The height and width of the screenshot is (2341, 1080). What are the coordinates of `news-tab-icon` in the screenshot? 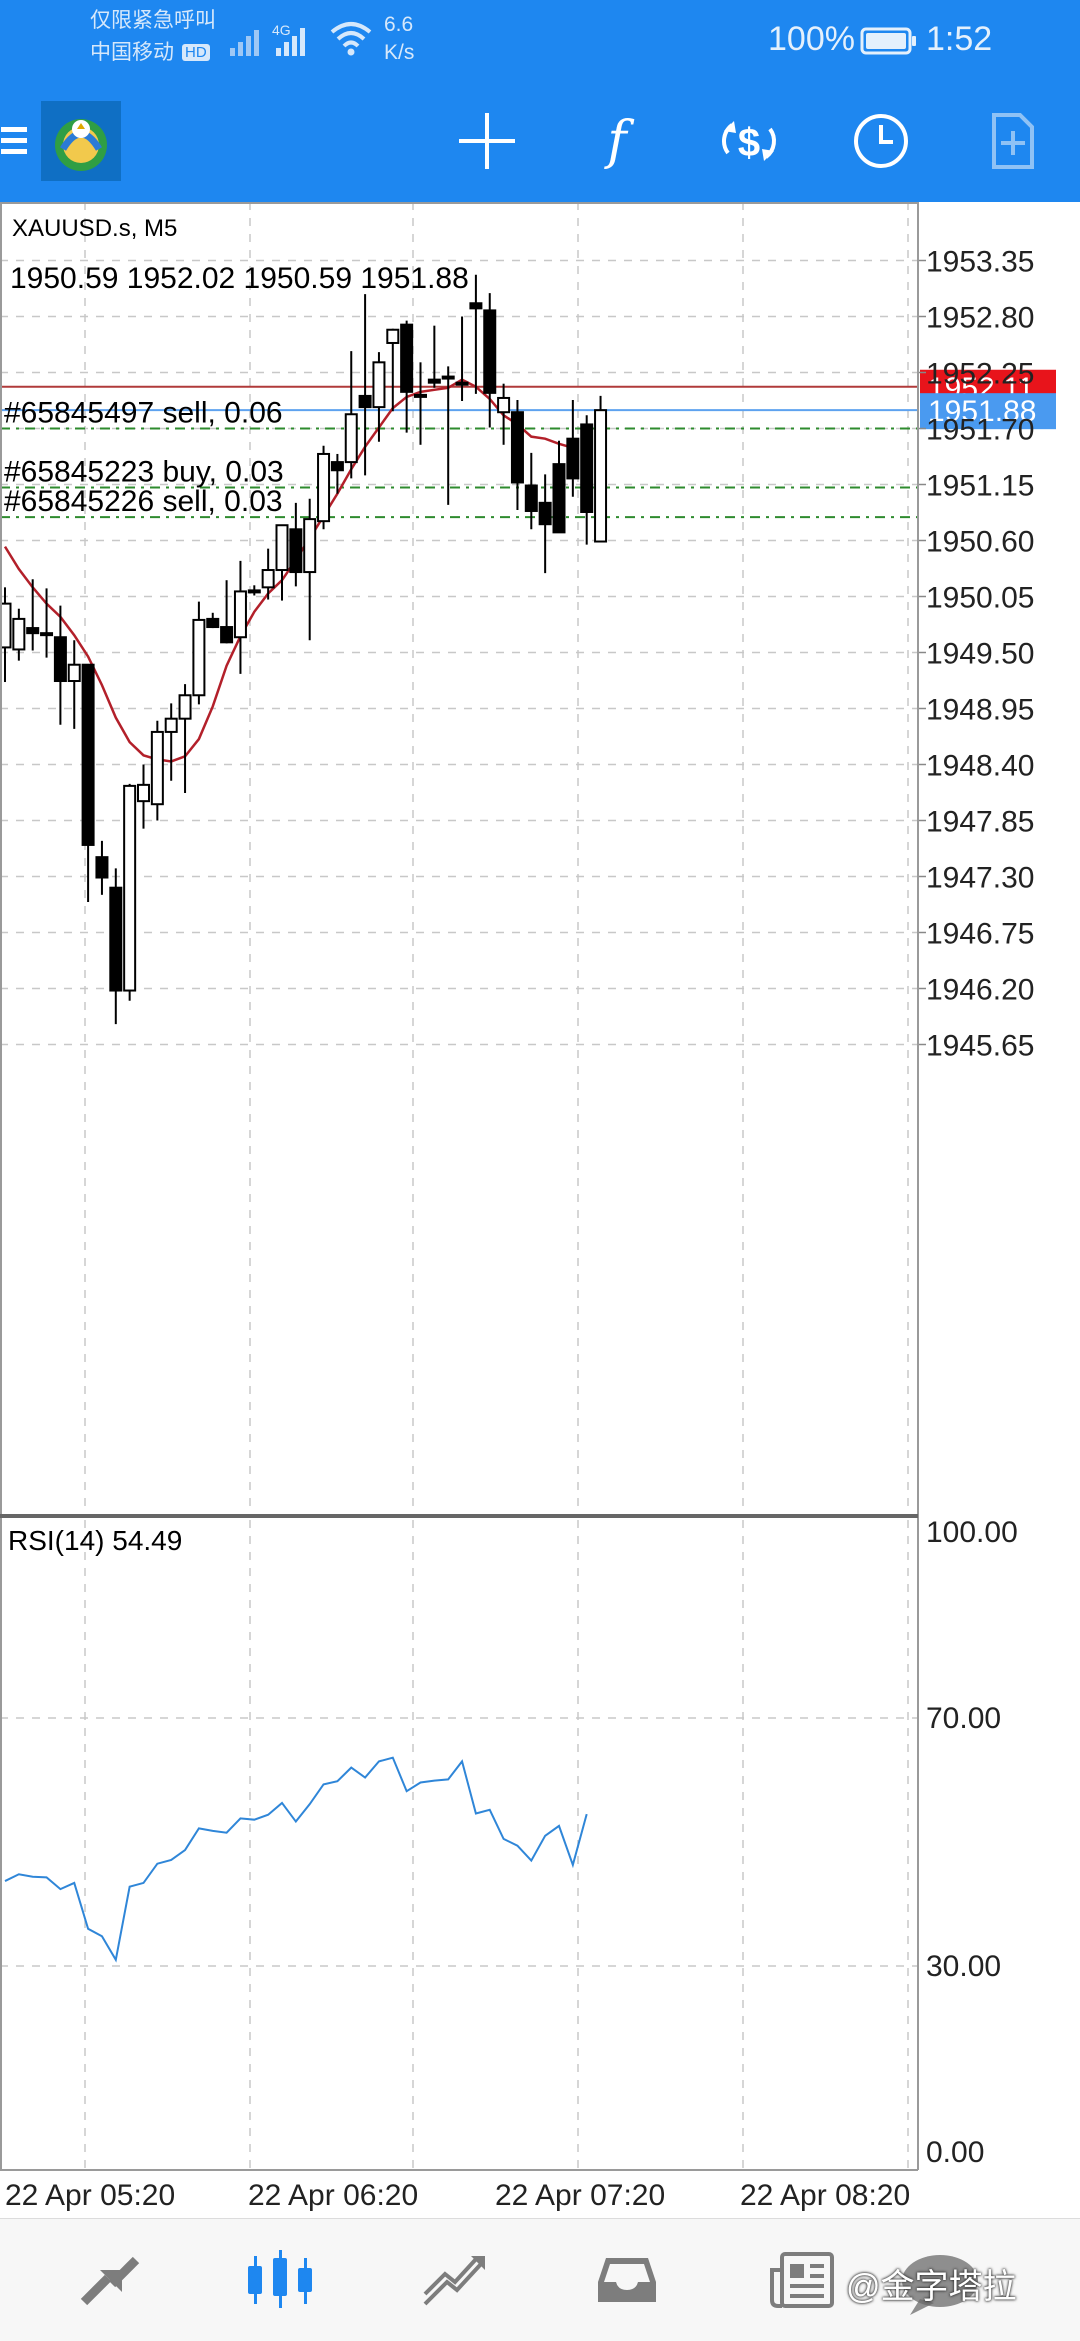 It's located at (803, 2280).